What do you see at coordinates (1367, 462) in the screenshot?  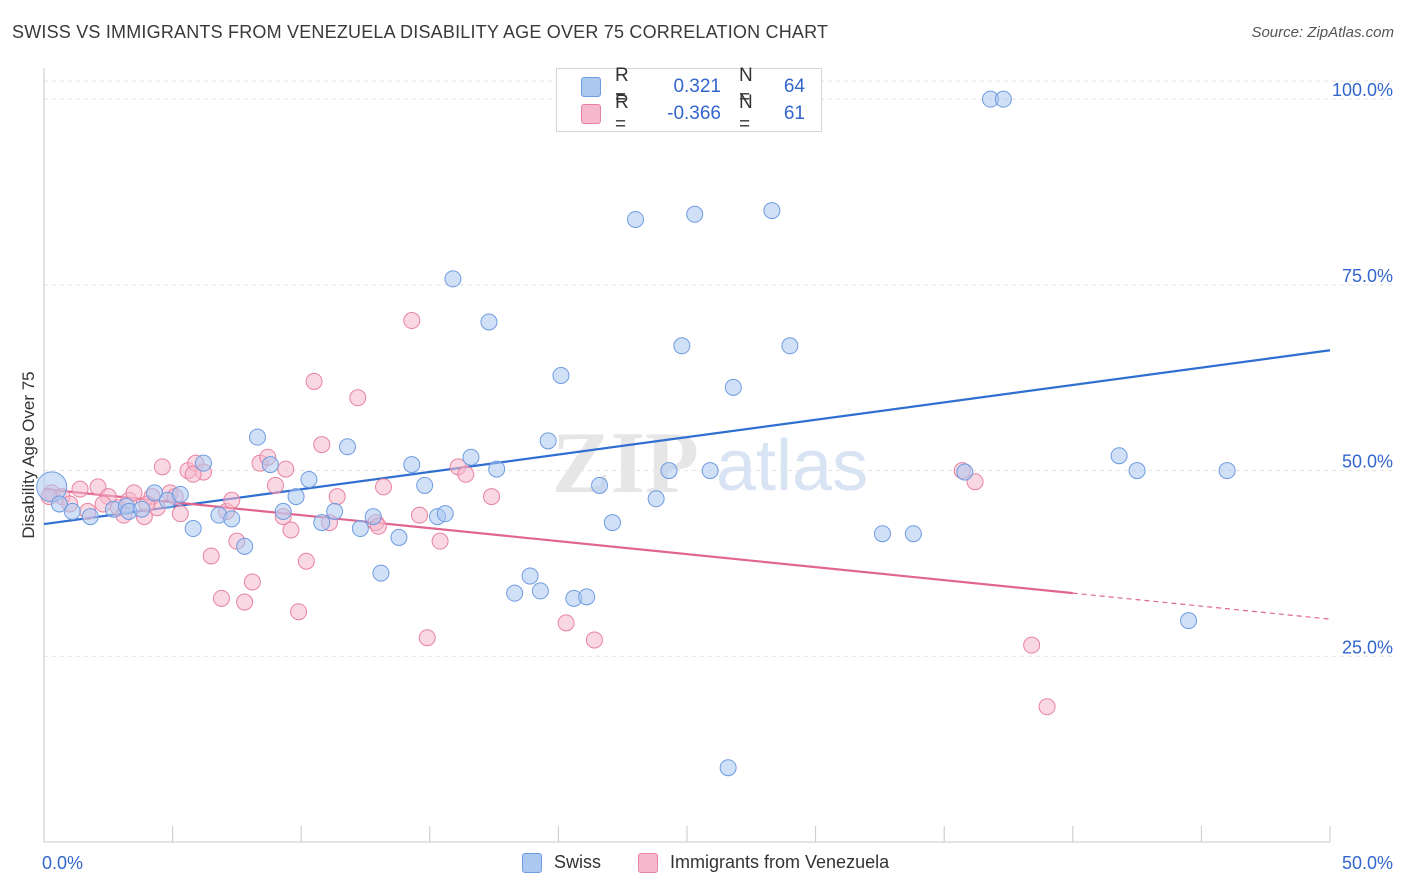 I see `y-tick-label: 50.0%` at bounding box center [1367, 462].